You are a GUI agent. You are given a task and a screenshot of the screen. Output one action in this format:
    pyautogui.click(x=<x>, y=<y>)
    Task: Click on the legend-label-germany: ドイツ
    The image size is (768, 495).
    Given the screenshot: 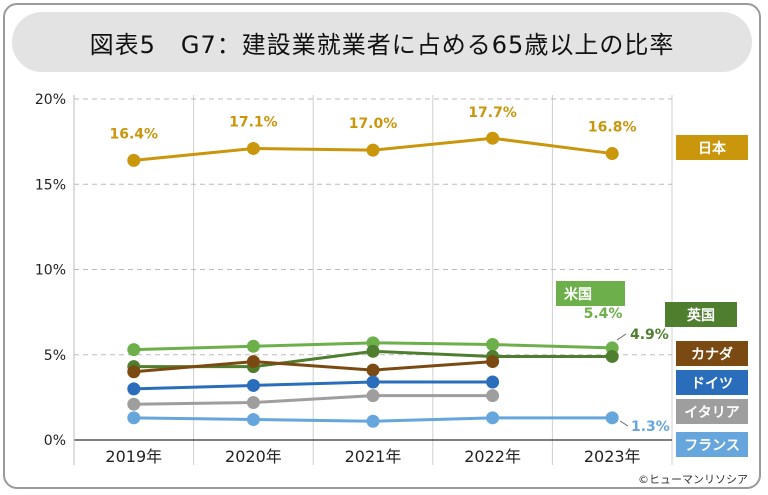 What is the action you would take?
    pyautogui.click(x=712, y=384)
    